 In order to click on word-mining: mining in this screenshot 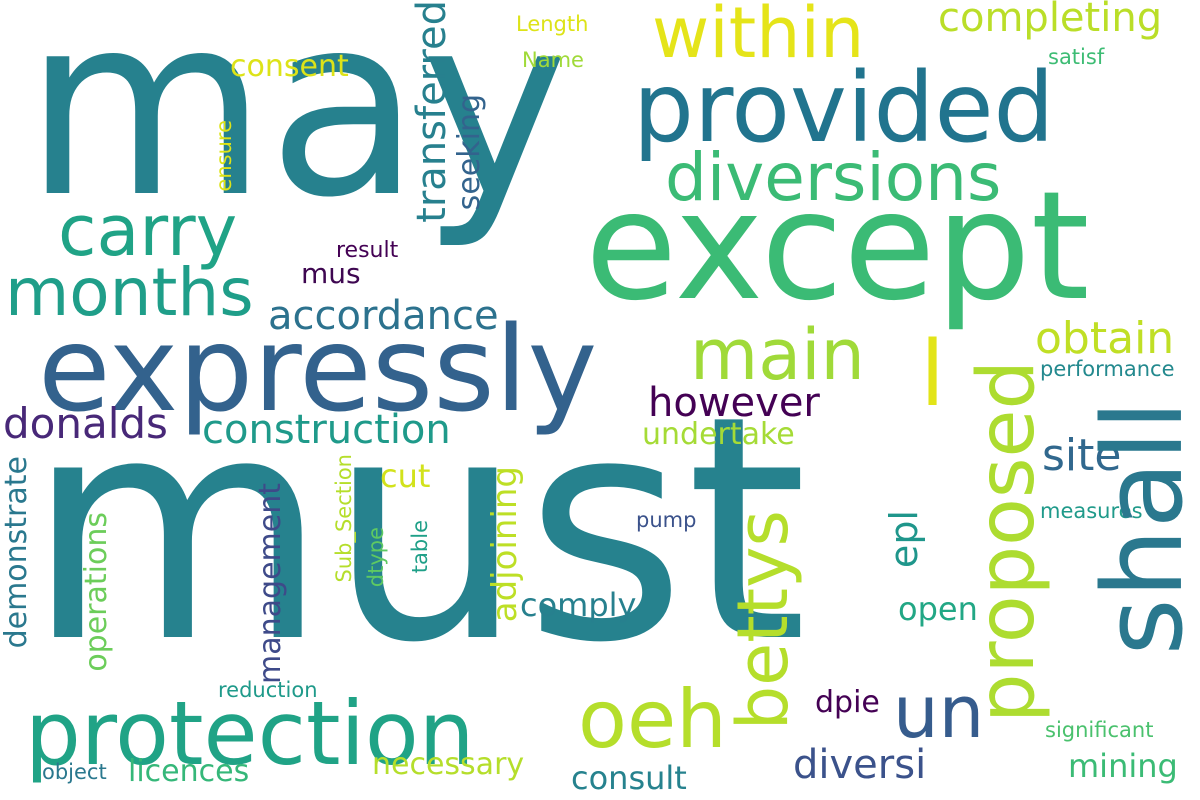, I will do `click(1123, 766)`.